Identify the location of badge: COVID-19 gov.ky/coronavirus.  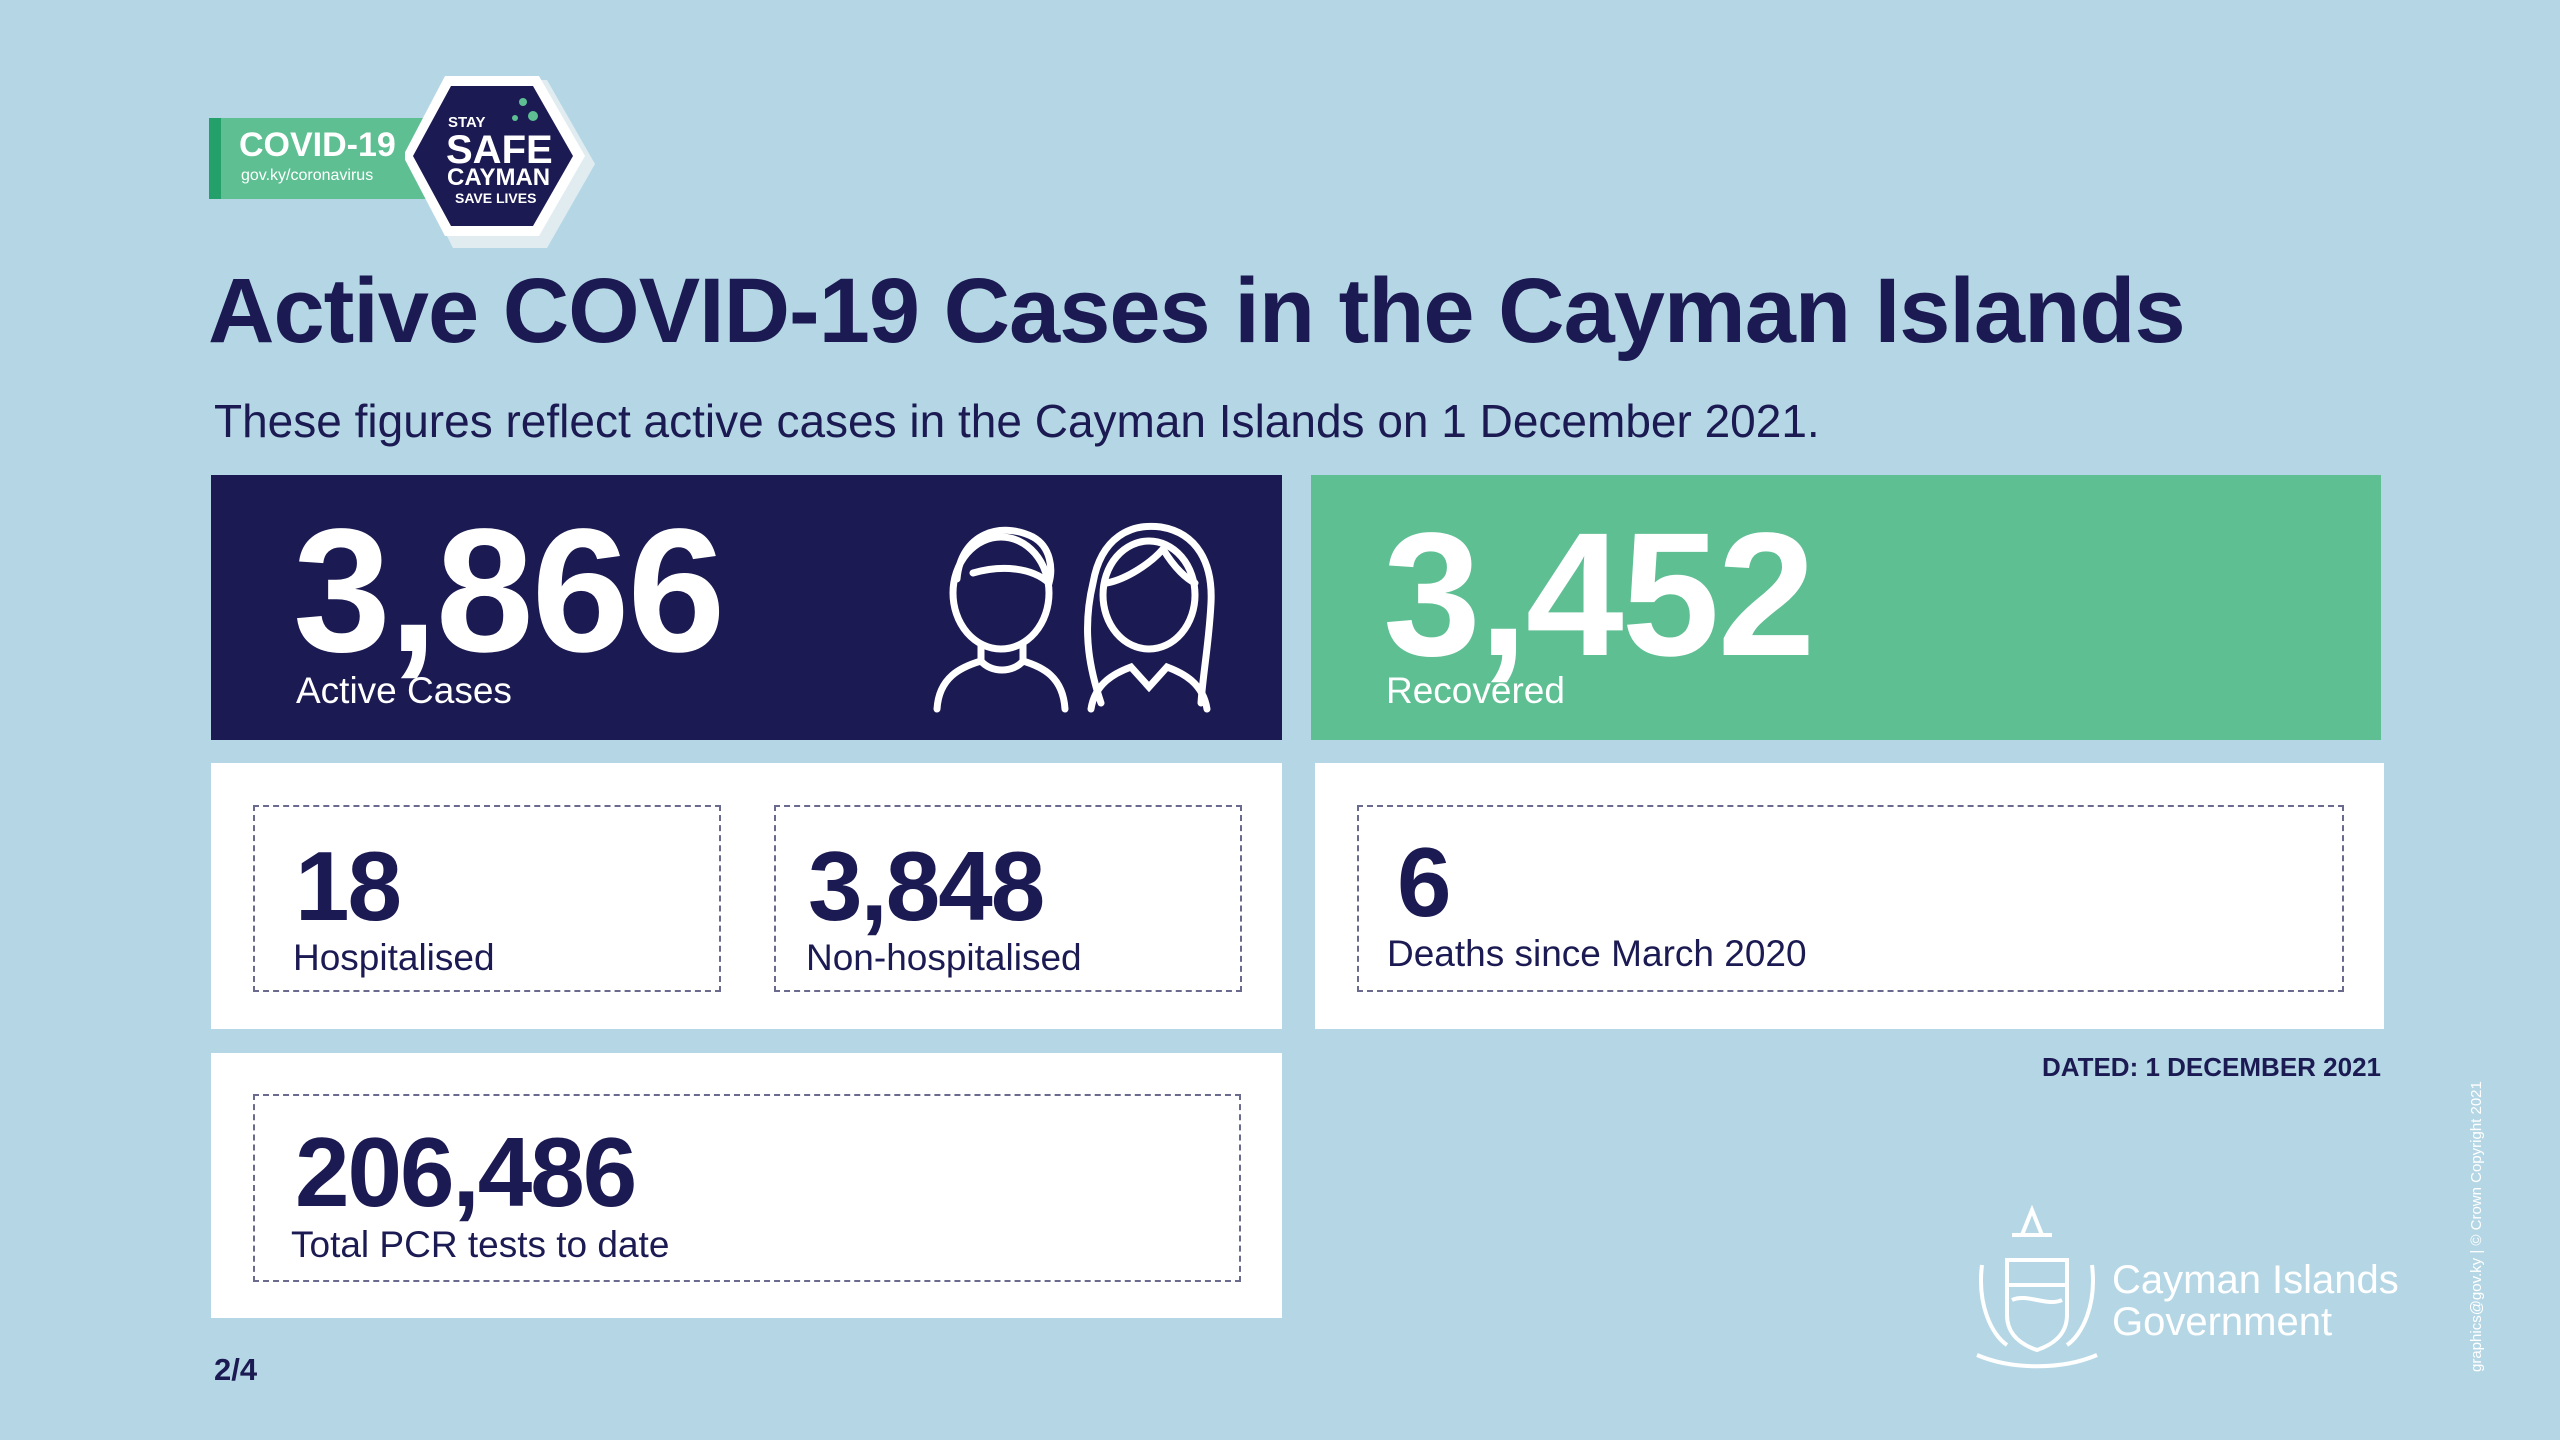
(325, 158).